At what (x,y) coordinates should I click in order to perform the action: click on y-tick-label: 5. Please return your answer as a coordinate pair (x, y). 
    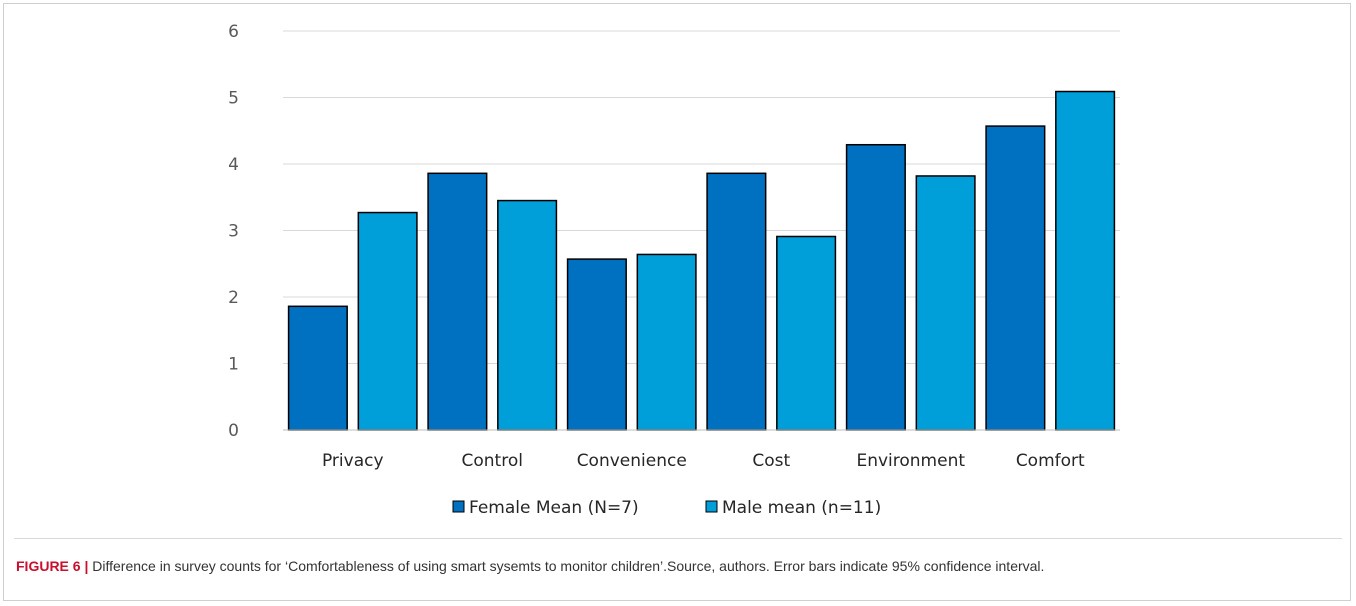
    Looking at the image, I should click on (233, 99).